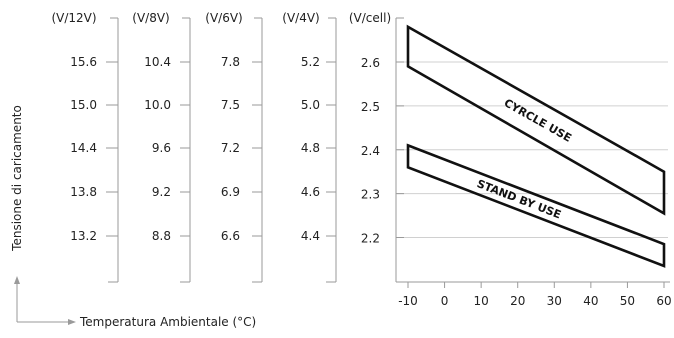  What do you see at coordinates (370, 18) in the screenshot?
I see `y-unit-label: (V/cell)` at bounding box center [370, 18].